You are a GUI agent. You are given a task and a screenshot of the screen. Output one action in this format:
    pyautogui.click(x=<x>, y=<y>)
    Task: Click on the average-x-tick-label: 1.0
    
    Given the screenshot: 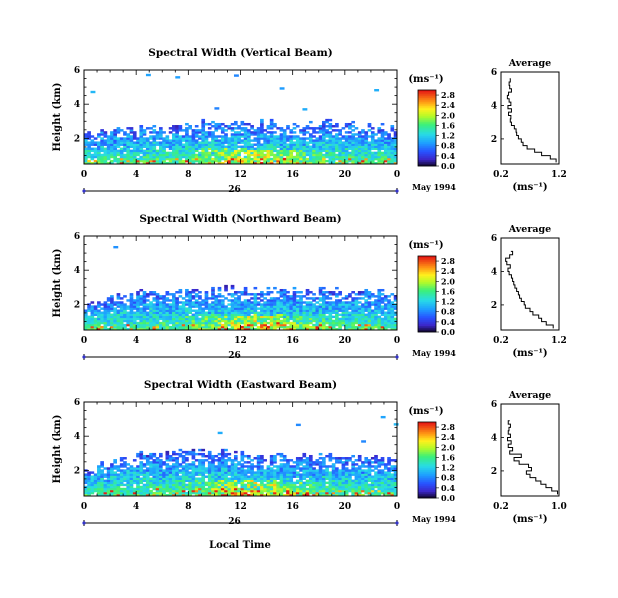 What is the action you would take?
    pyautogui.click(x=559, y=507)
    